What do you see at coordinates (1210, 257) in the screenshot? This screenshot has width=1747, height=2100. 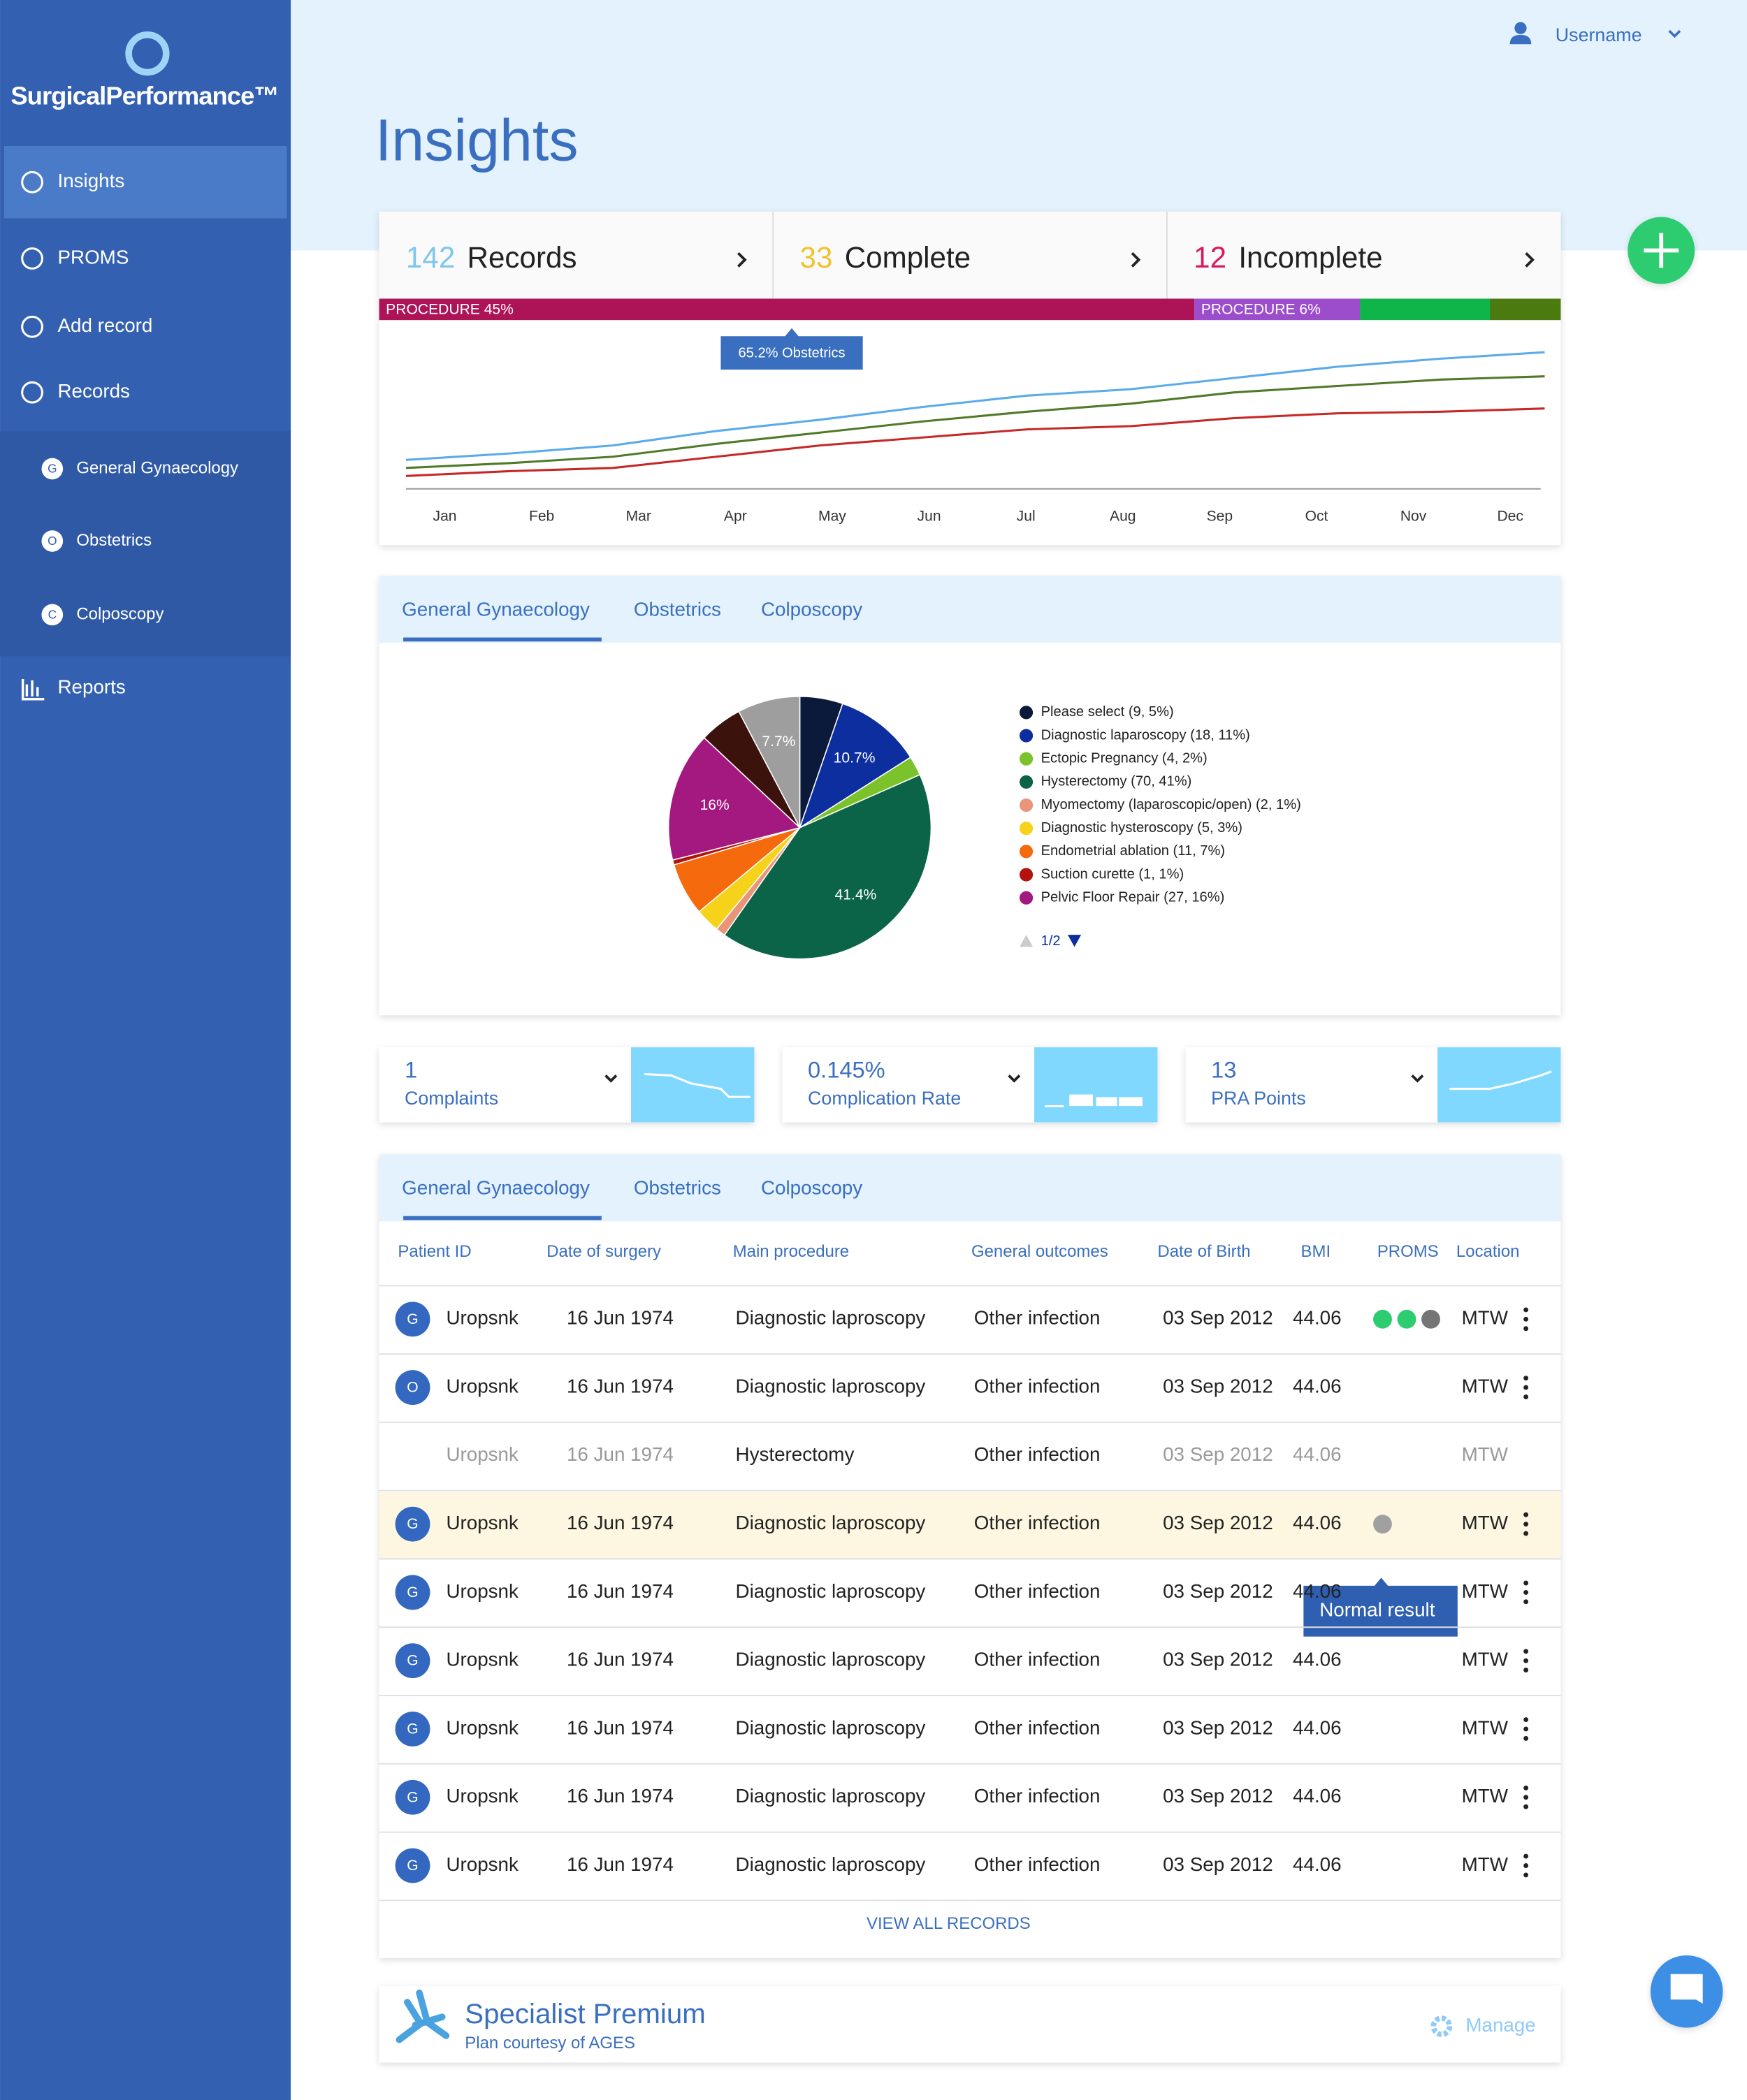 I see `summary-count: 12` at bounding box center [1210, 257].